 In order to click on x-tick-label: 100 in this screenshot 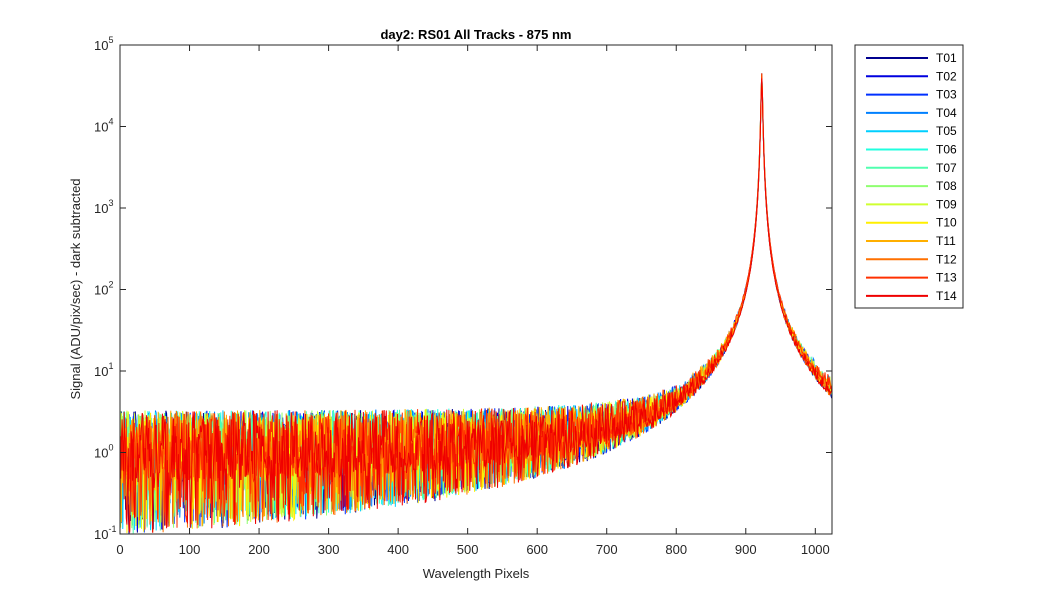, I will do `click(190, 549)`.